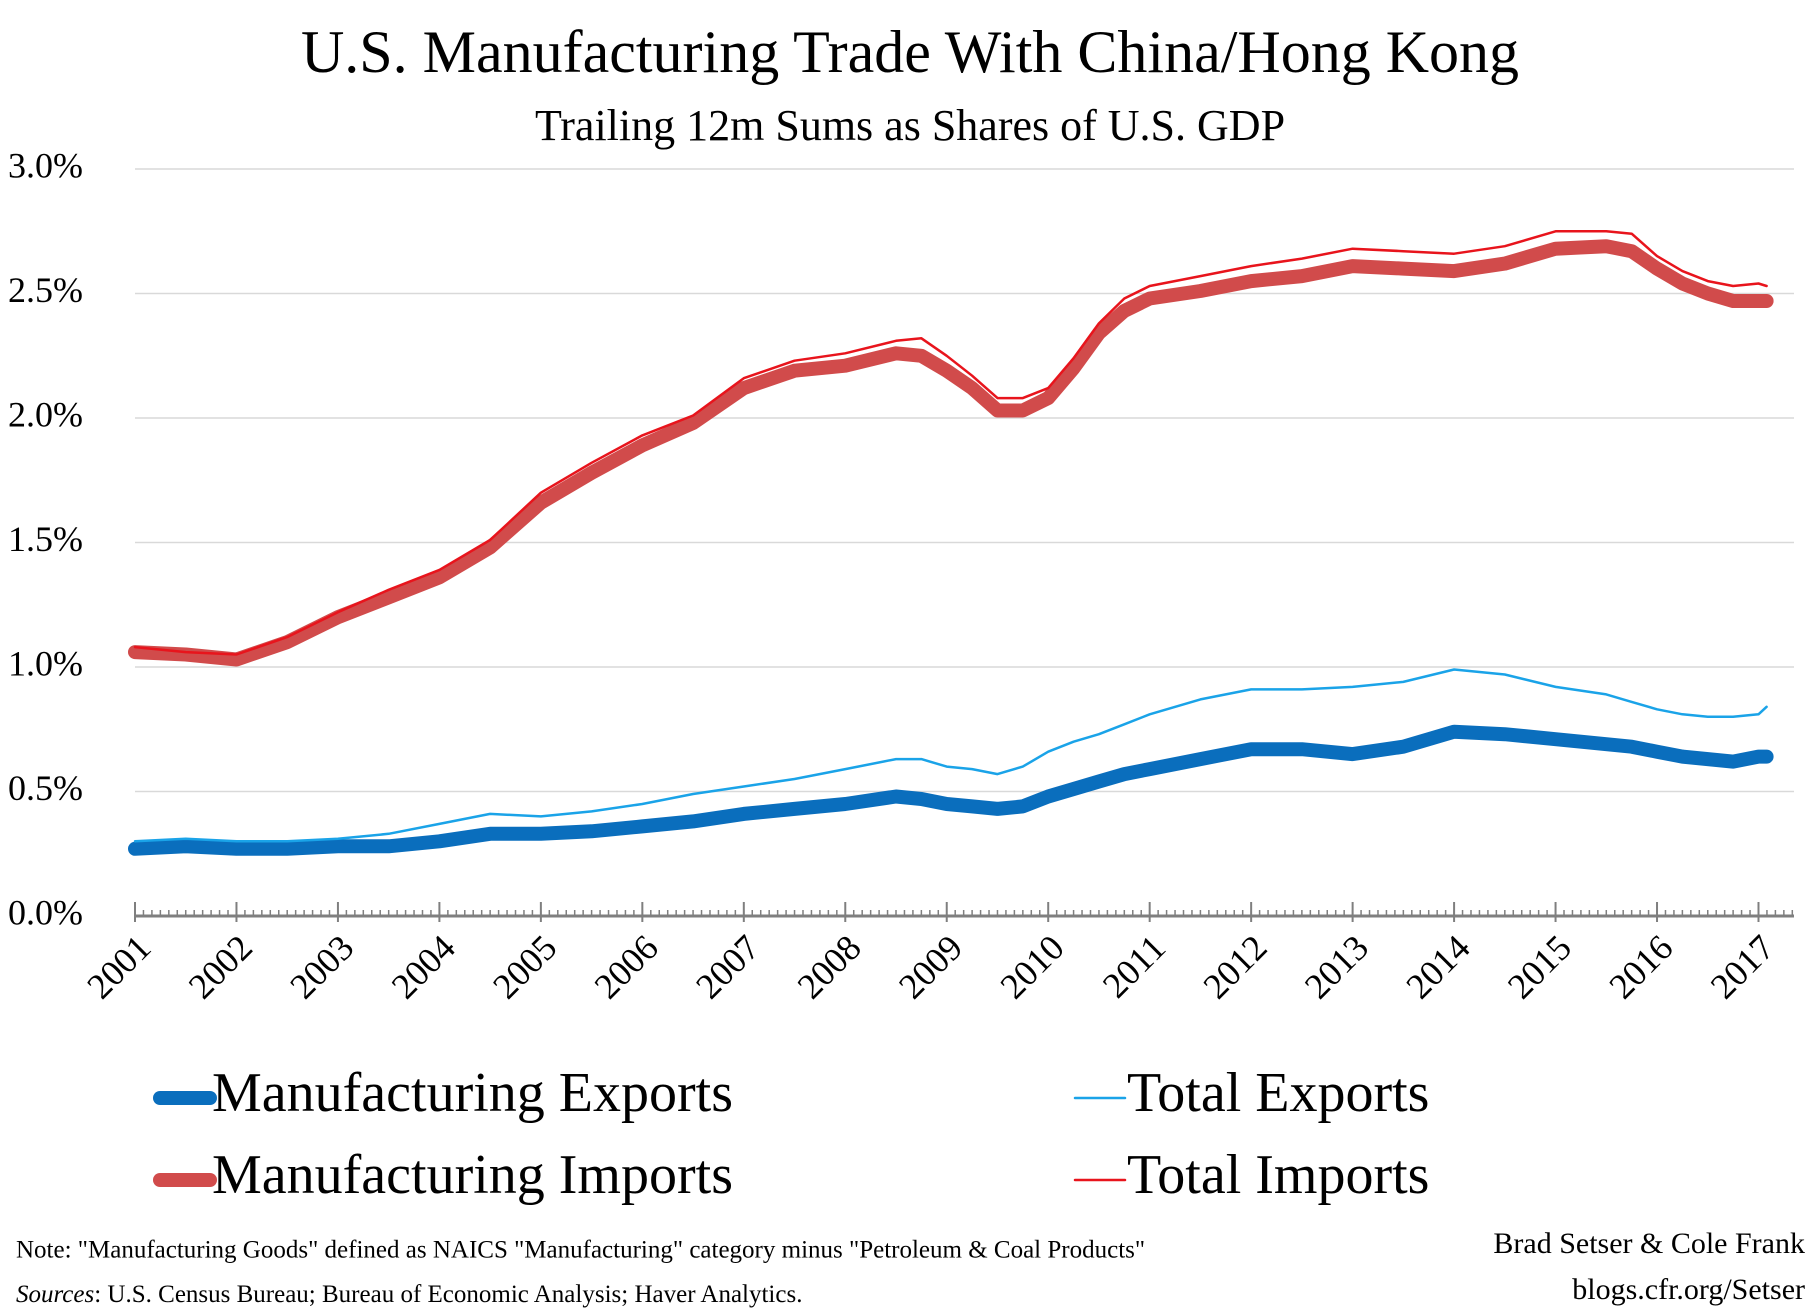  I want to click on x-tick-label: 2003, so click(321, 966).